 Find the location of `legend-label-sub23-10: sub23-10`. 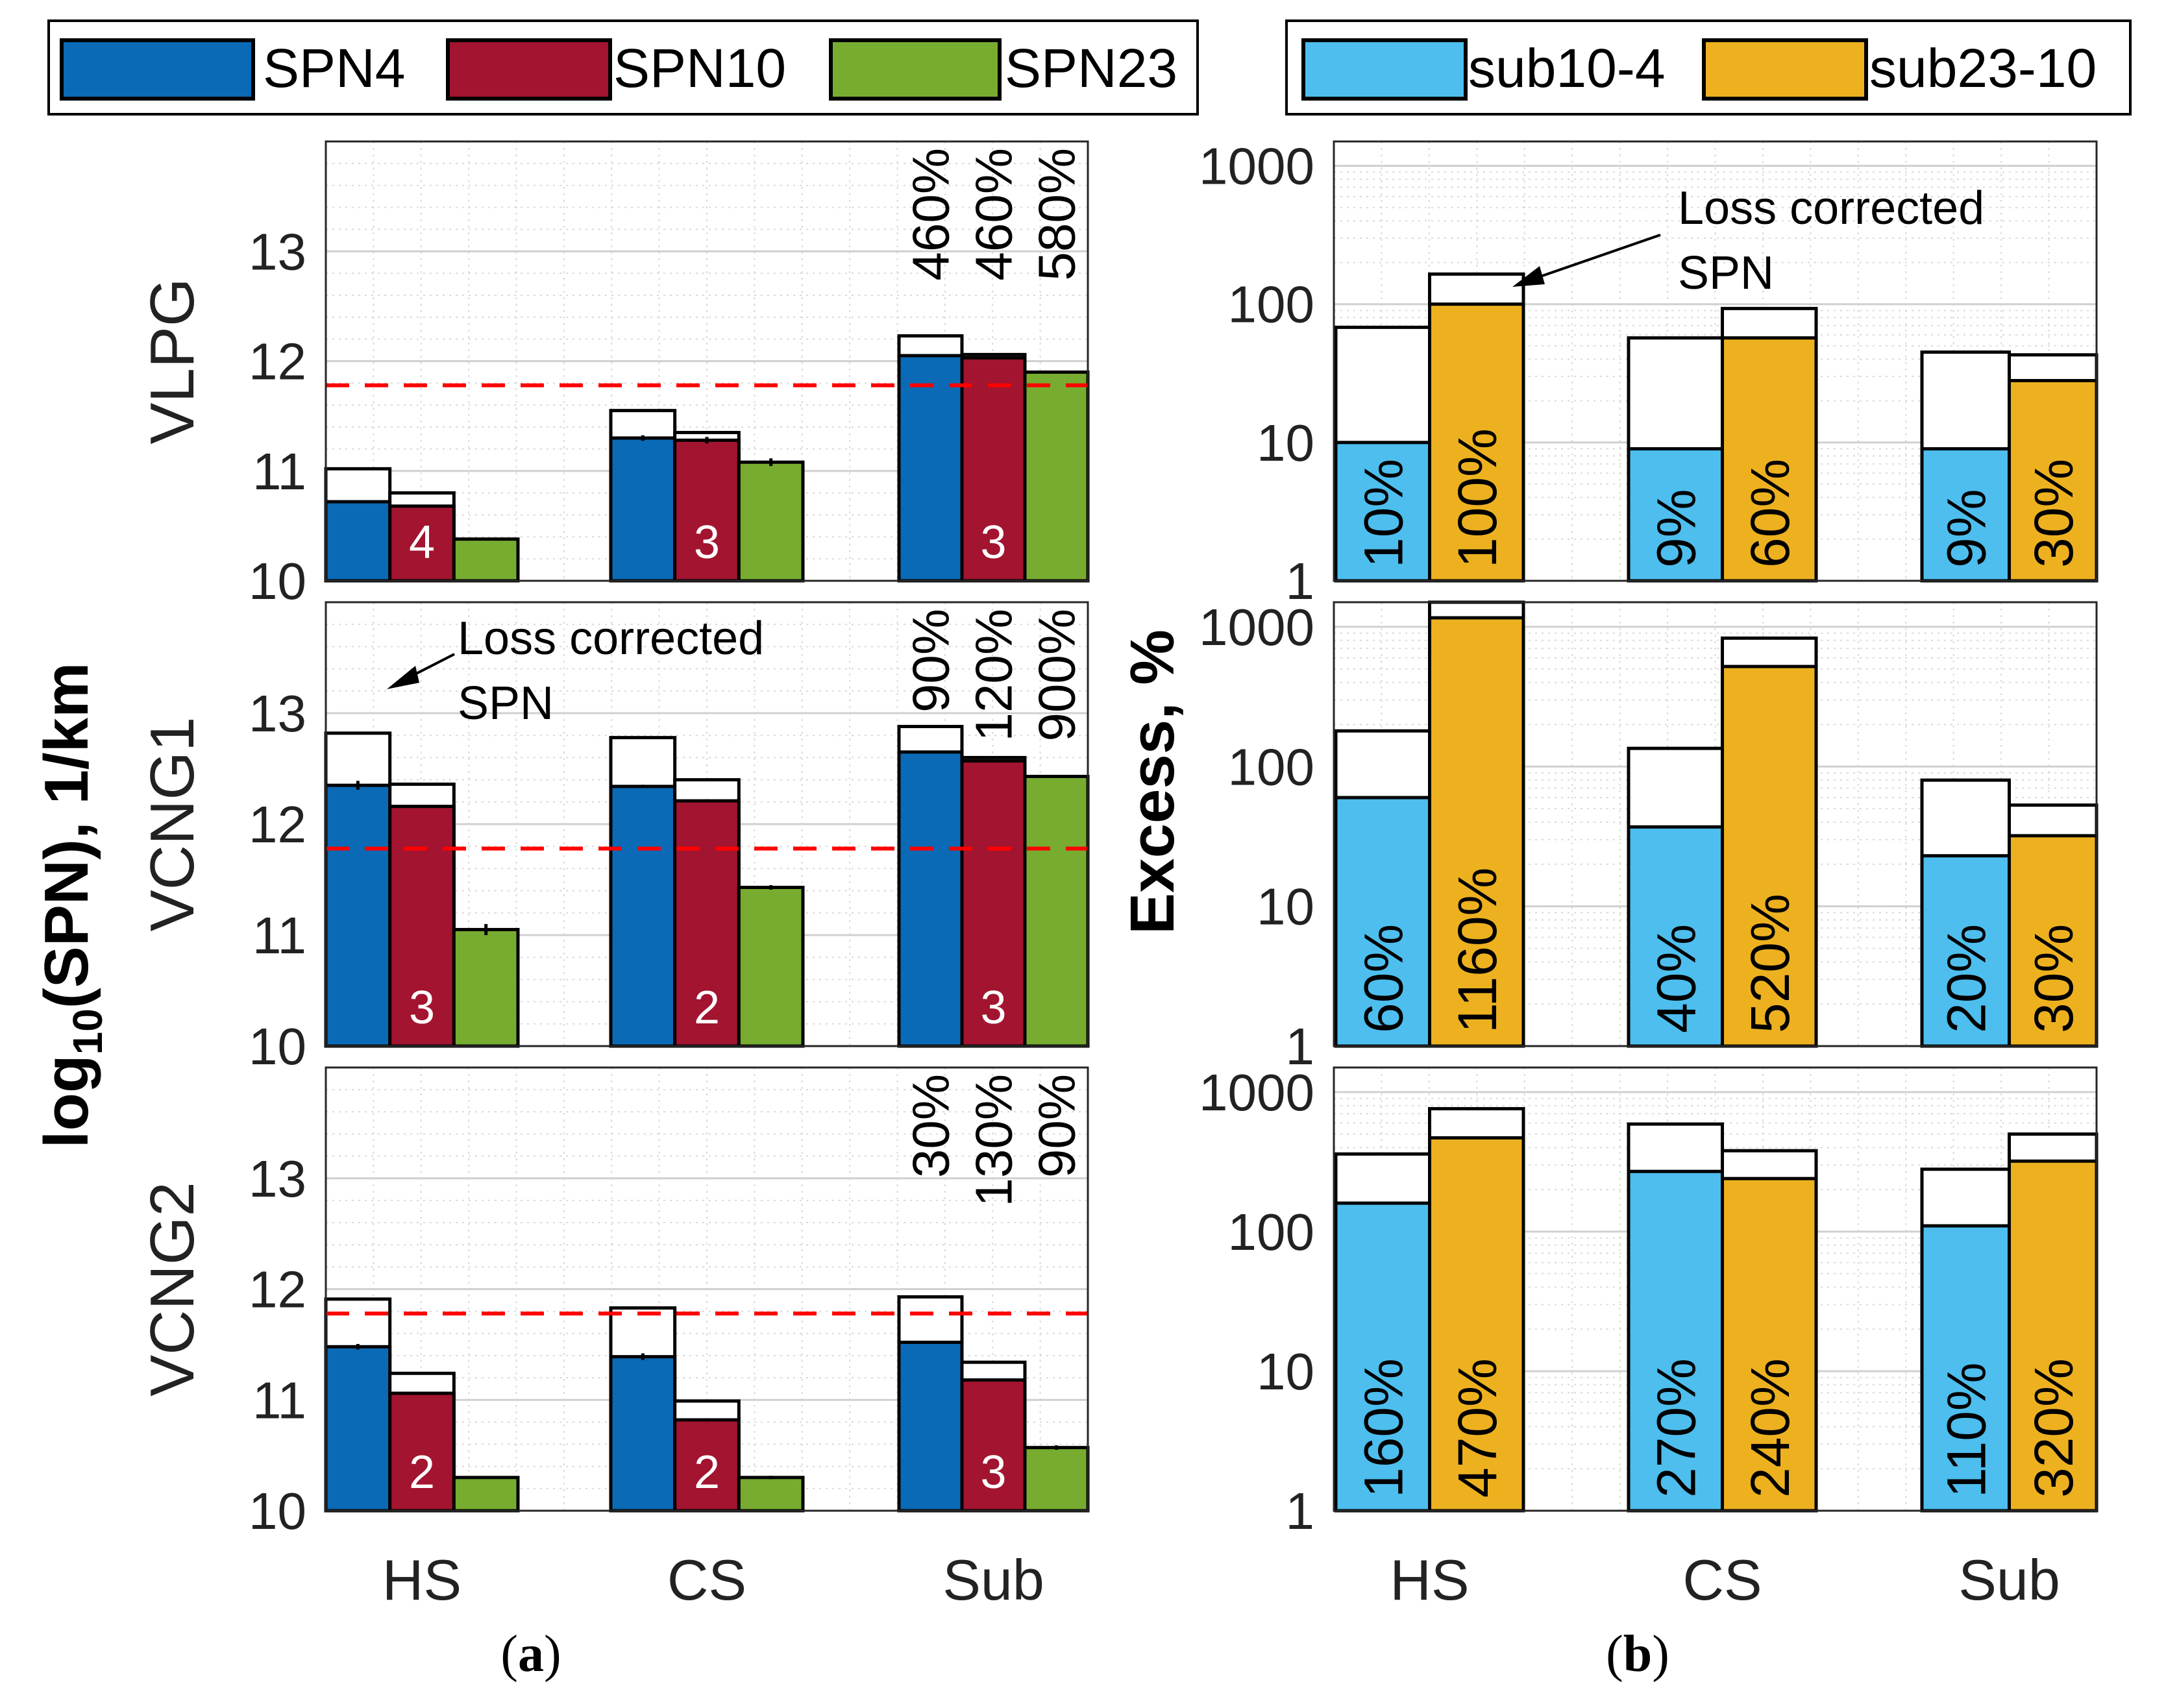

legend-label-sub23-10: sub23-10 is located at coordinates (1983, 68).